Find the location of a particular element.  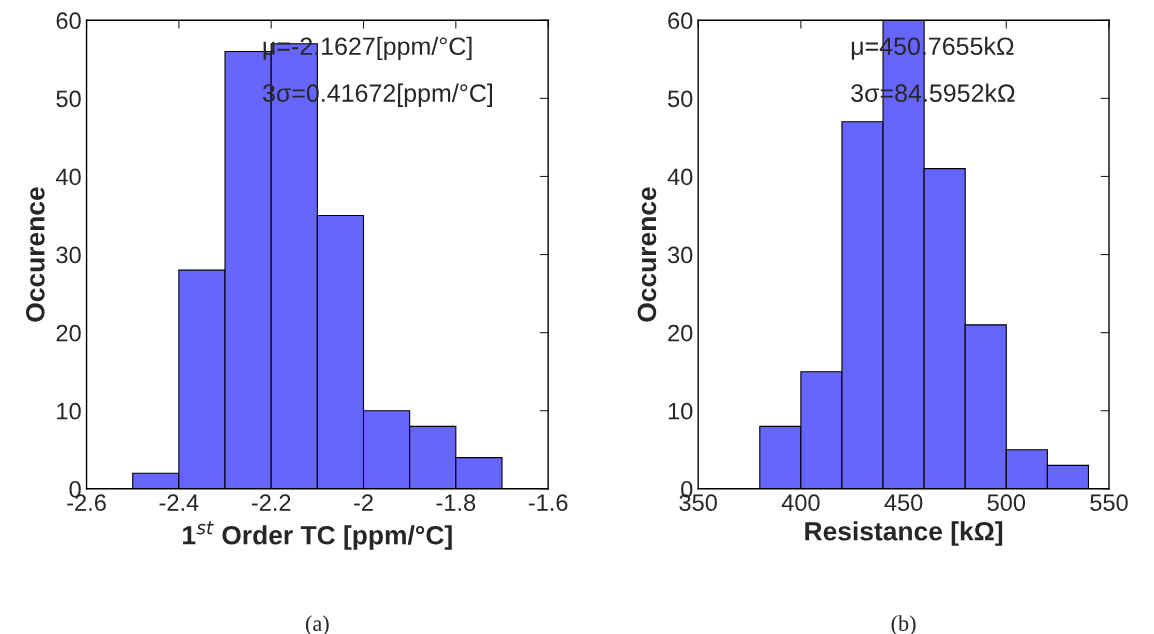

x-tick-label: 500 is located at coordinates (1006, 503).